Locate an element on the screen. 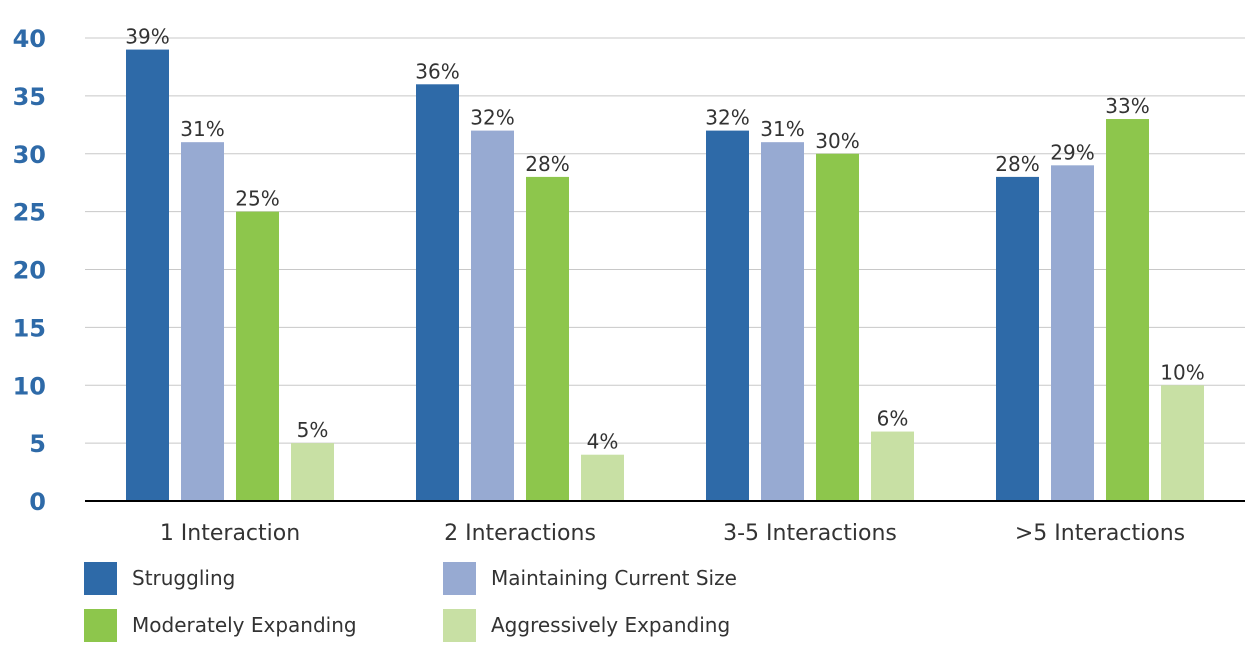 The height and width of the screenshot is (659, 1247). legend-label: Maintaining Current Size is located at coordinates (614, 578).